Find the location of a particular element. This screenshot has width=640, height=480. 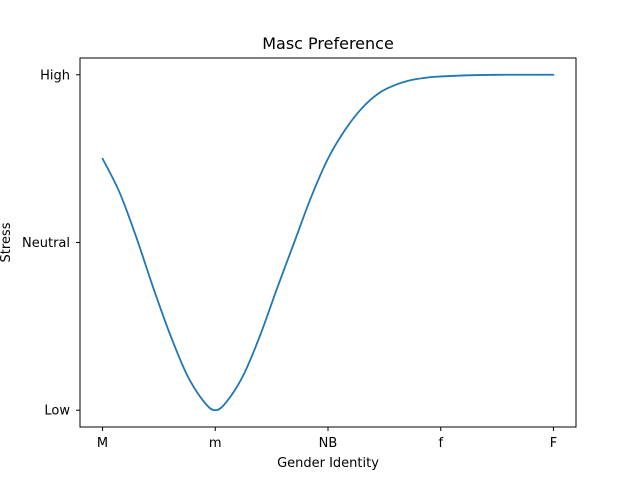

y-axis-label: Stress is located at coordinates (7, 242).